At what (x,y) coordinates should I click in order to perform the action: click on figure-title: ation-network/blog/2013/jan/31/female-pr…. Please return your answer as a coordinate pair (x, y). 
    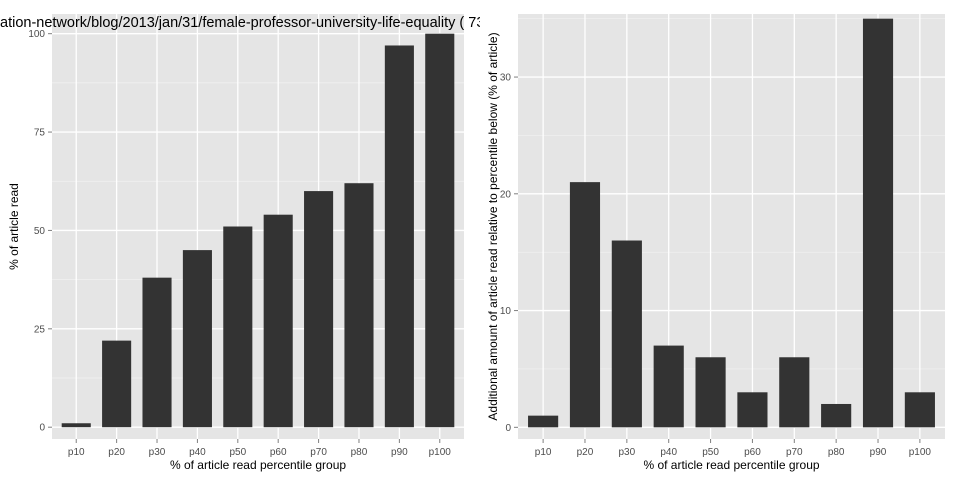
    Looking at the image, I should click on (240, 23).